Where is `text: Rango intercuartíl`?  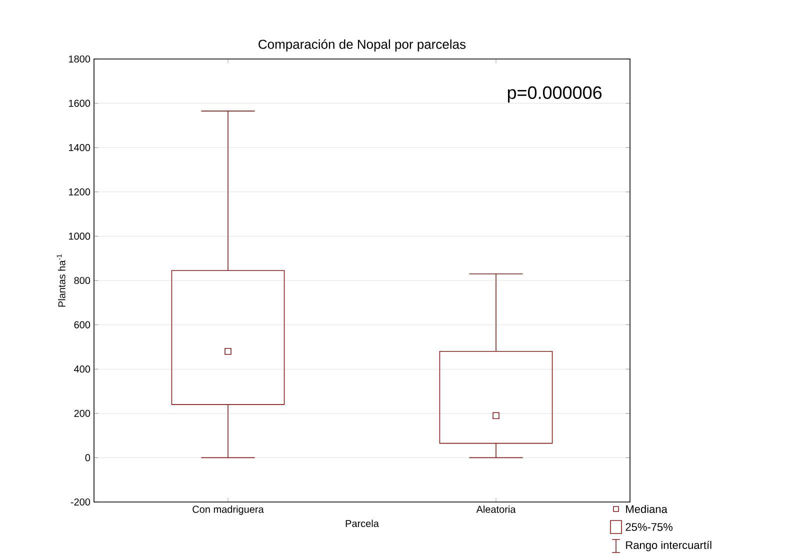 text: Rango intercuartíl is located at coordinates (669, 546).